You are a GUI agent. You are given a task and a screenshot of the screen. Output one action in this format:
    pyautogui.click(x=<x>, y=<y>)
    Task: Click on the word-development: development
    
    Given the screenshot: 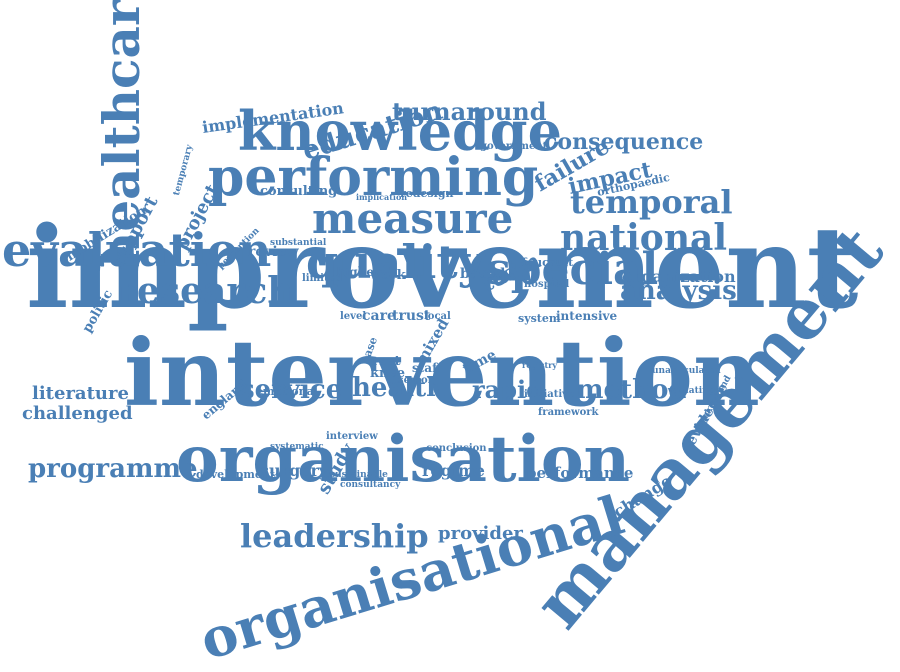 What is the action you would take?
    pyautogui.click(x=236, y=474)
    